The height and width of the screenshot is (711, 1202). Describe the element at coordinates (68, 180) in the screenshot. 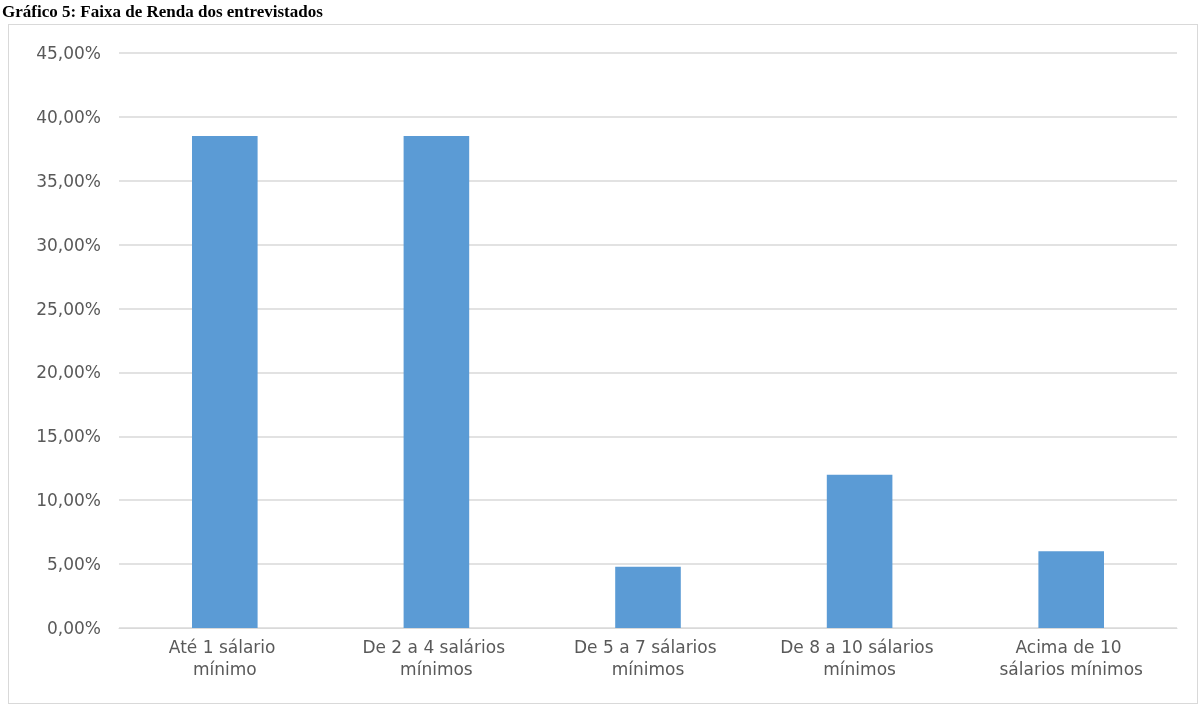

I see `y-tick-label: 35,00%` at that location.